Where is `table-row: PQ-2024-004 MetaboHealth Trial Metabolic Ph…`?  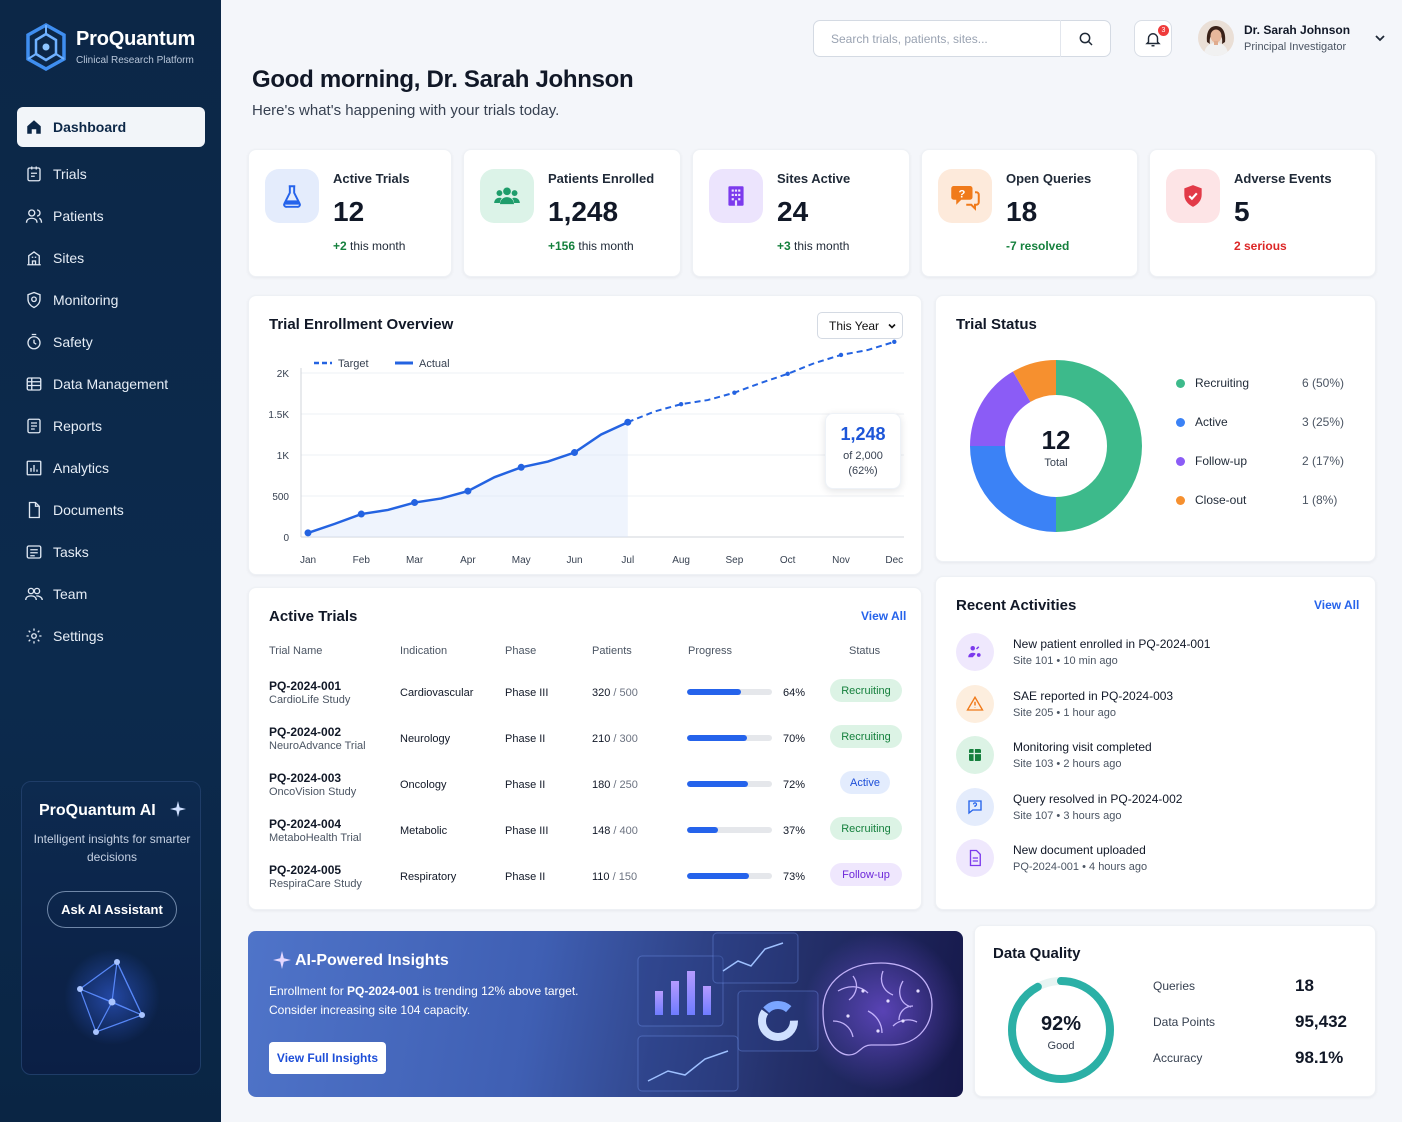
table-row: PQ-2024-004 MetaboHealth Trial Metabolic Ph… is located at coordinates (586, 830).